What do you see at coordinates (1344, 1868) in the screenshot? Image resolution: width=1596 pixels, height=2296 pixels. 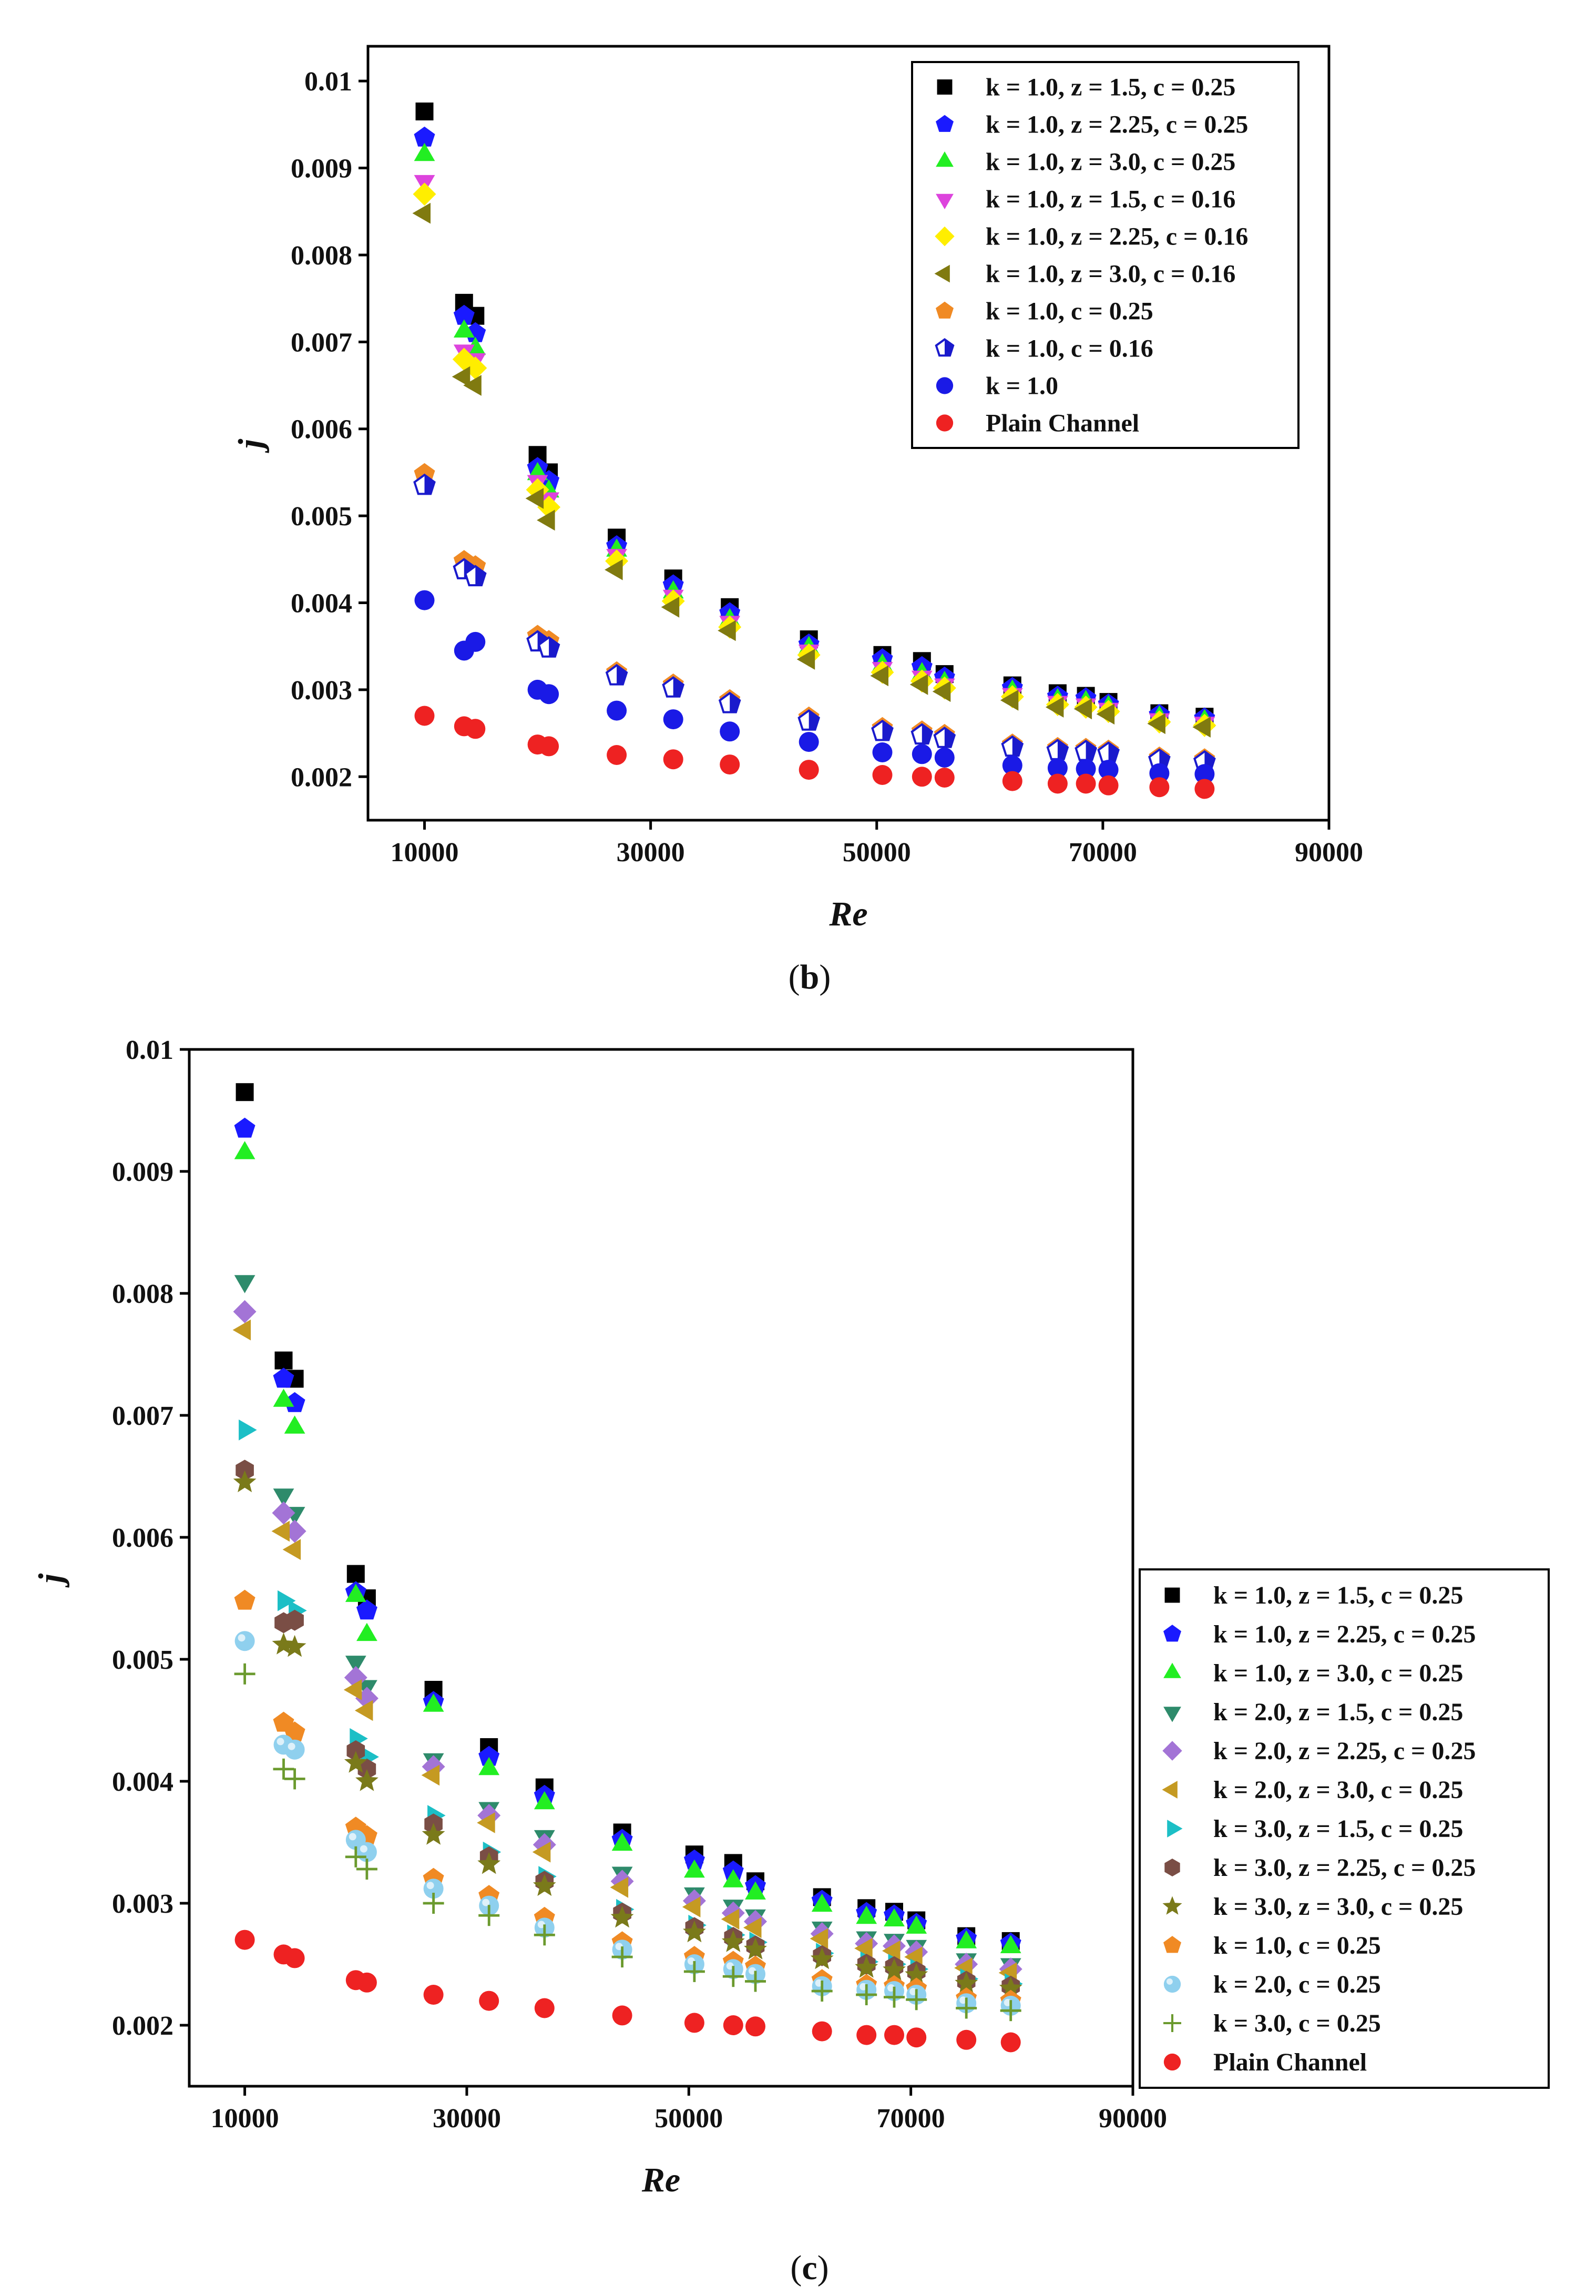 I see `legend-label: k = 3.0, z = 2.25, c = 0.25` at bounding box center [1344, 1868].